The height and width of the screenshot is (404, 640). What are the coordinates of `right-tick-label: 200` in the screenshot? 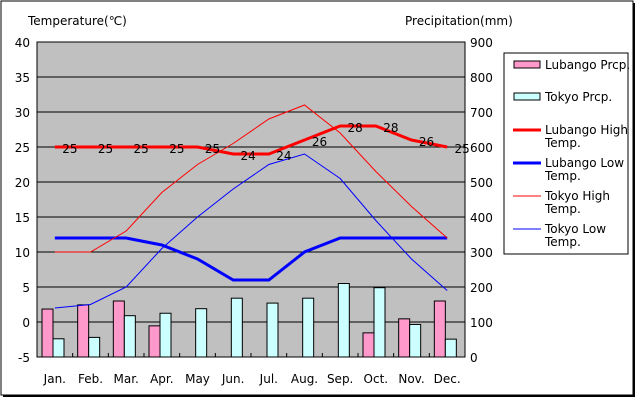 It's located at (481, 288).